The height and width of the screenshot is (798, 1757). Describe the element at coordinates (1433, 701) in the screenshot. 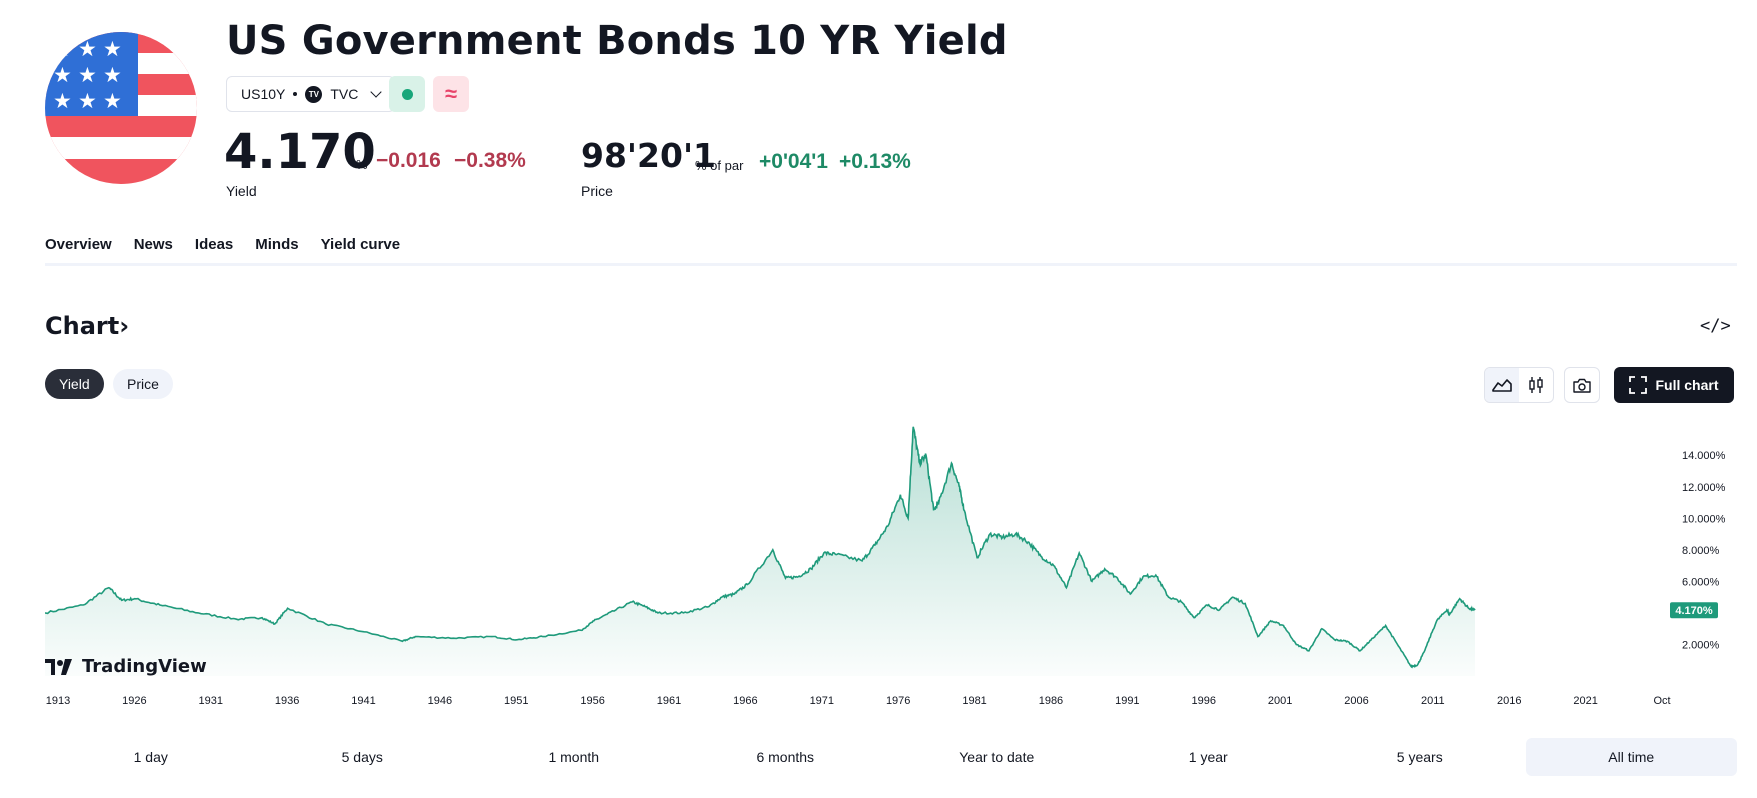

I see `x-tick-label: 2011` at that location.